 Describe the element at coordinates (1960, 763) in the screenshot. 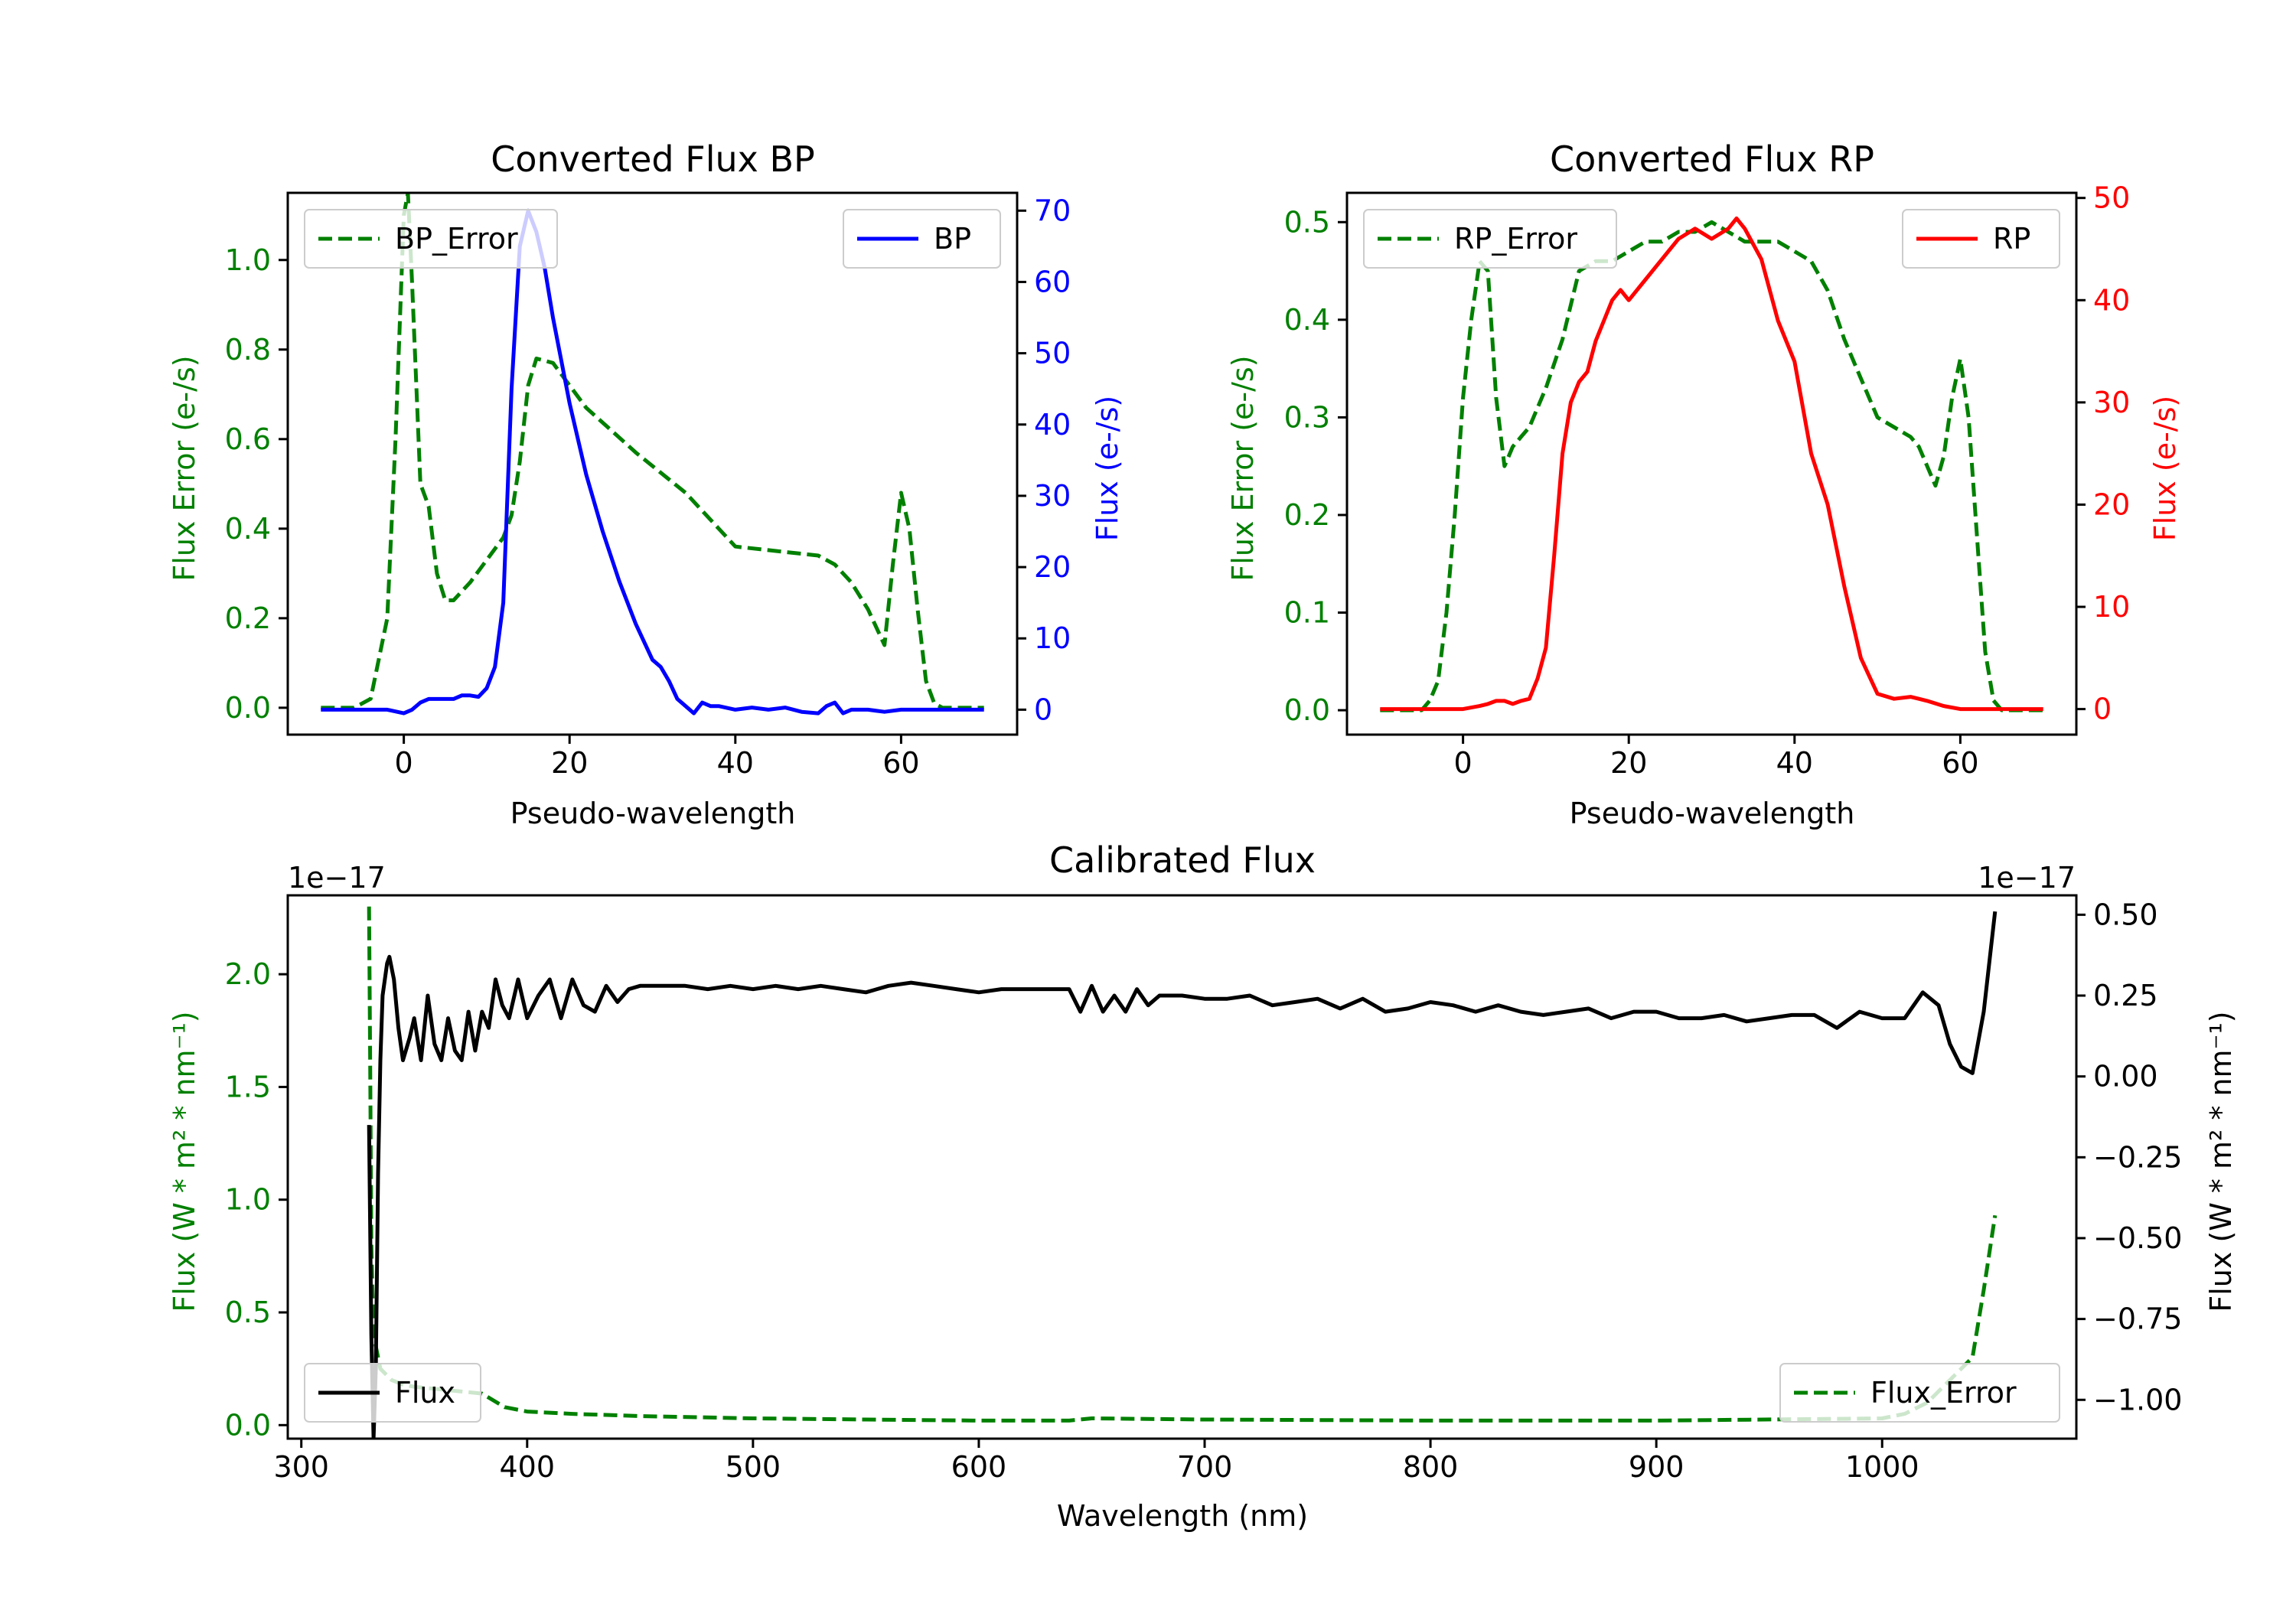

I see `rp-xtick-label: 60` at that location.